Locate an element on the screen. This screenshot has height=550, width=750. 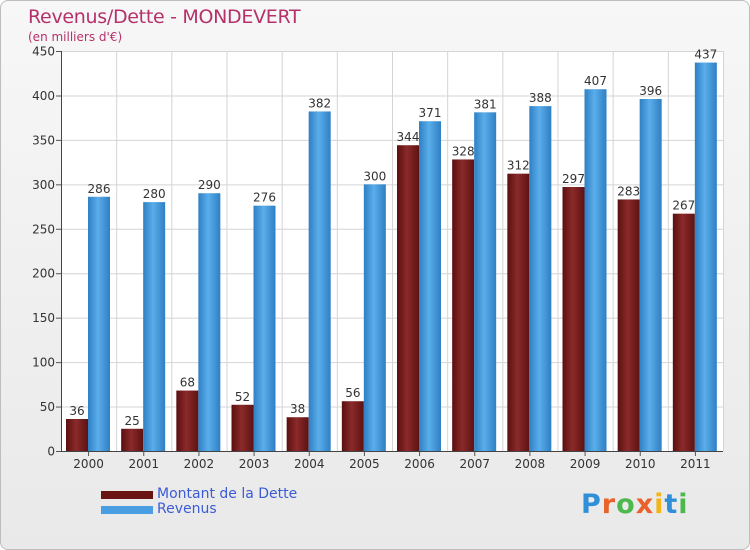
data-label-revenus: 396 is located at coordinates (650, 91).